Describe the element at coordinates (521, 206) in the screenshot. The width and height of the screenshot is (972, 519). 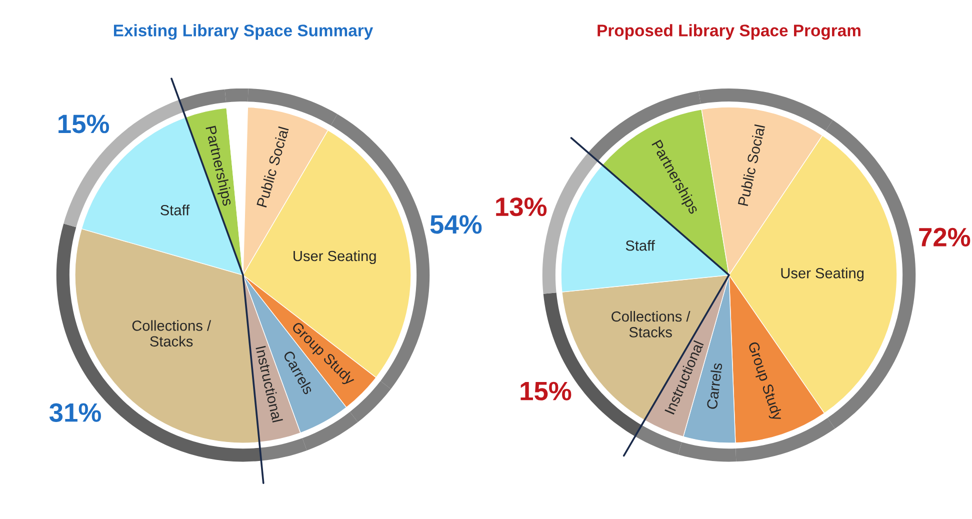
I see `text: 13%` at that location.